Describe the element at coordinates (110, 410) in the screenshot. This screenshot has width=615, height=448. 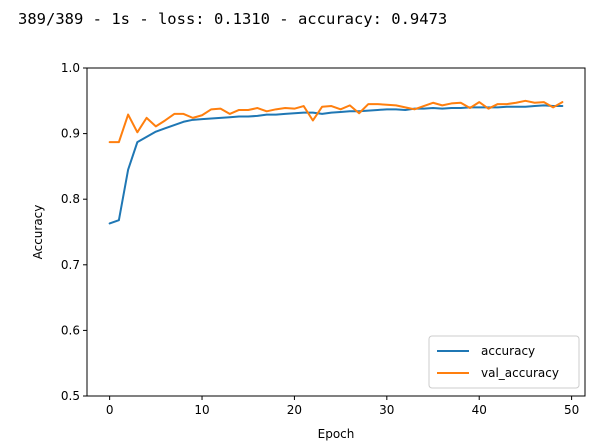
I see `x-tick-label: 0` at that location.